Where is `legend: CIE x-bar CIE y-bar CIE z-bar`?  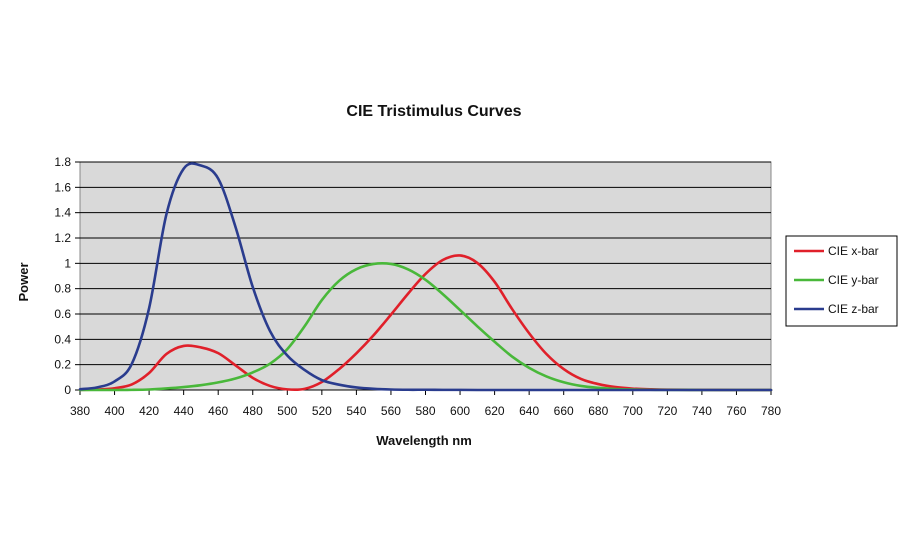 legend: CIE x-bar CIE y-bar CIE z-bar is located at coordinates (841, 281).